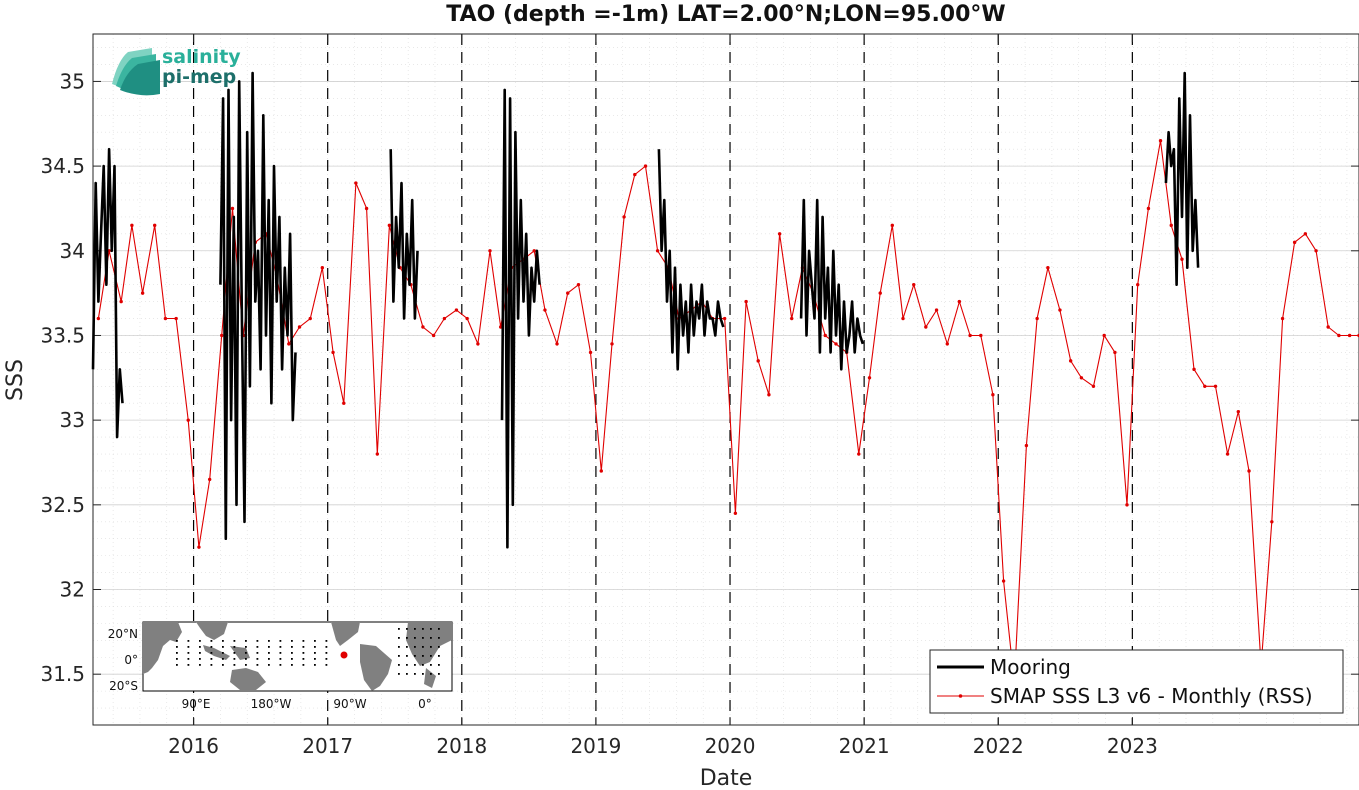 The image size is (1359, 790). Describe the element at coordinates (62, 335) in the screenshot. I see `y-tick-label: 33.5` at that location.